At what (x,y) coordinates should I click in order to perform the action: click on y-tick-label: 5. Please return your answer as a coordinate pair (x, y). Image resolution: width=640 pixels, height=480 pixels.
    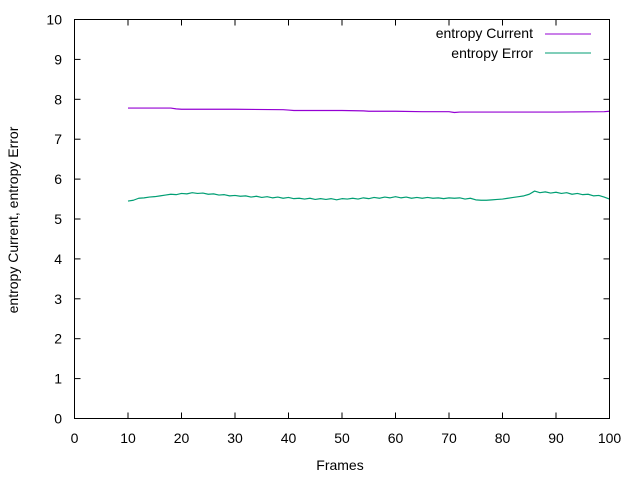
    Looking at the image, I should click on (58, 219).